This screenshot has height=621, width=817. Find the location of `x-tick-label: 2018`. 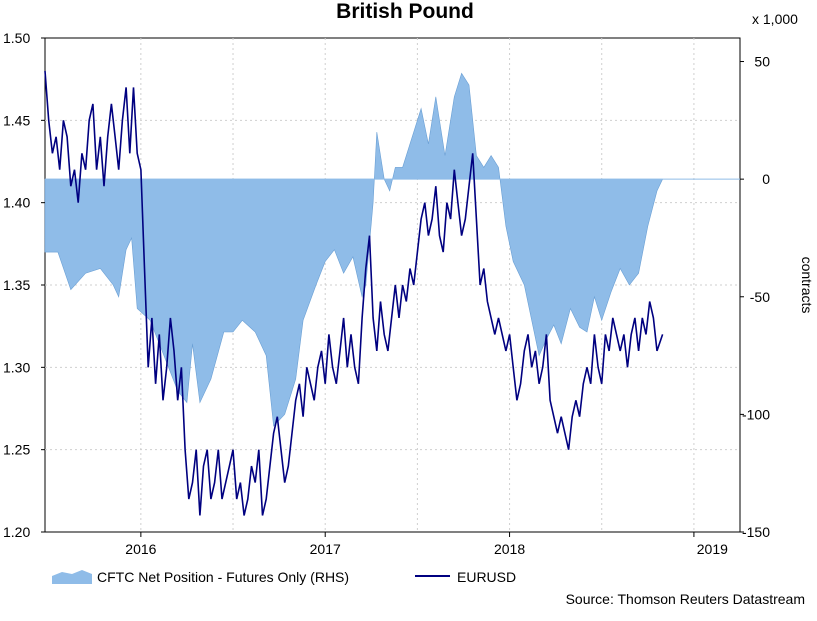

x-tick-label: 2018 is located at coordinates (509, 549).